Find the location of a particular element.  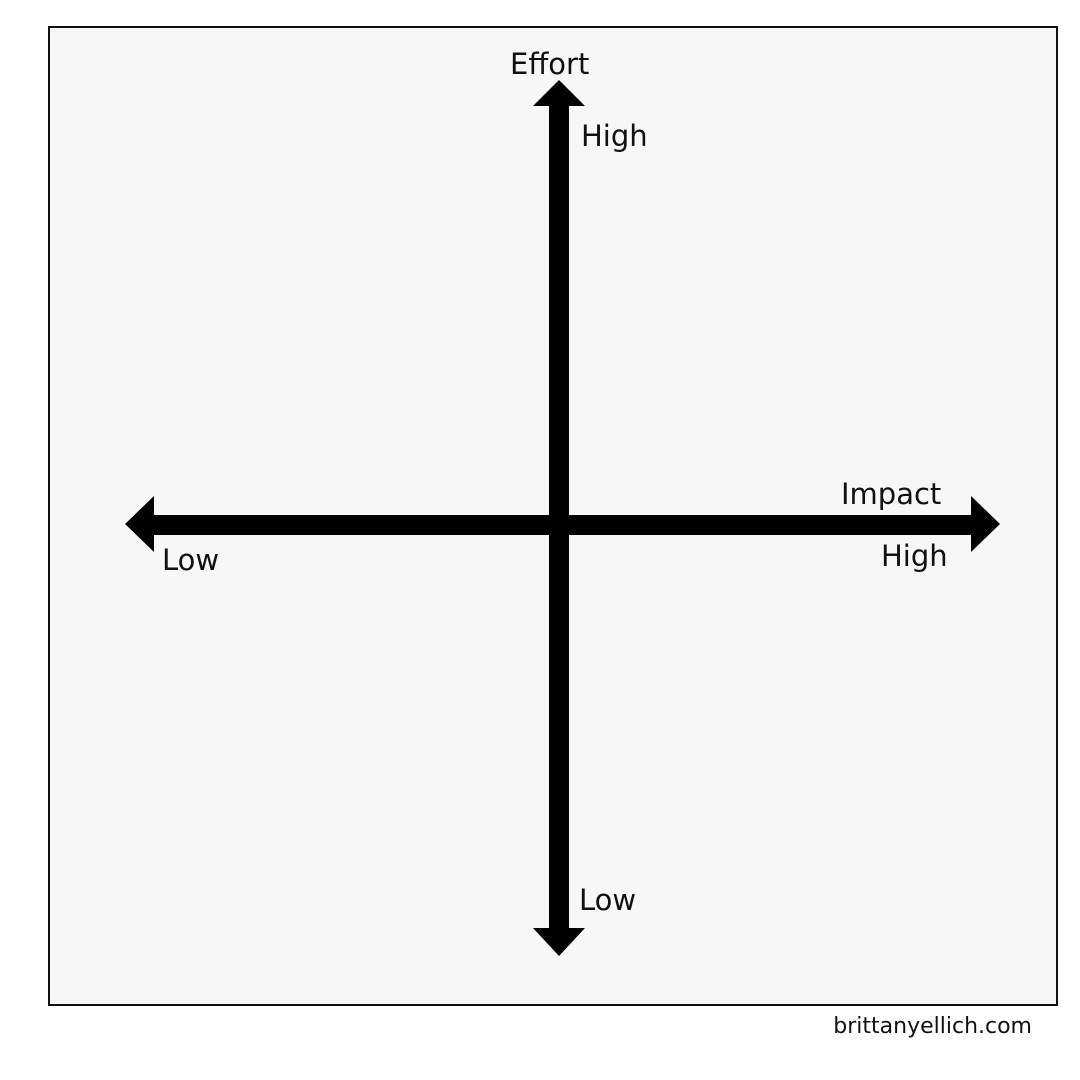

horizontal-axis-right-arrowhead is located at coordinates (985, 524).